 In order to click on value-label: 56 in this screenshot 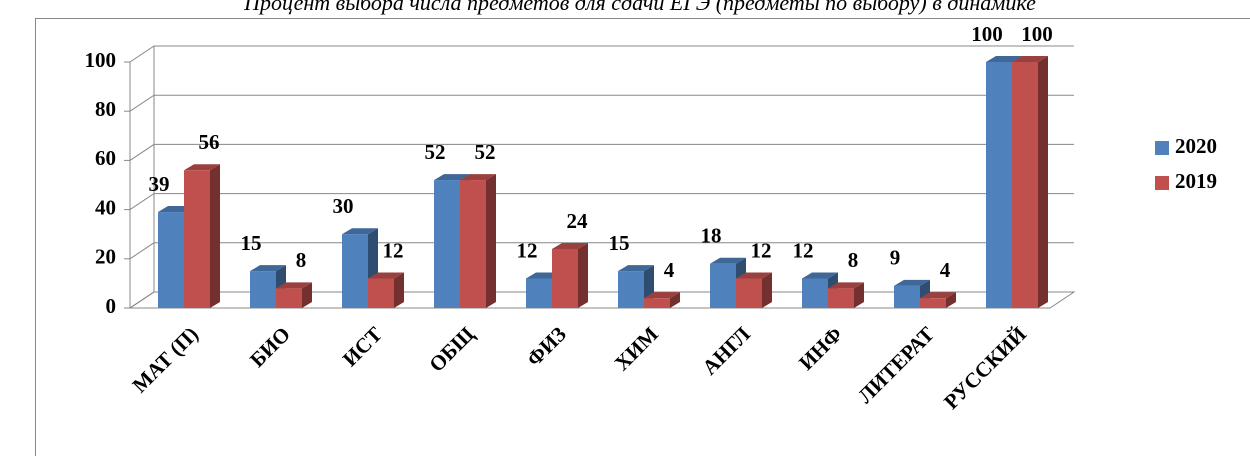, I will do `click(209, 142)`.